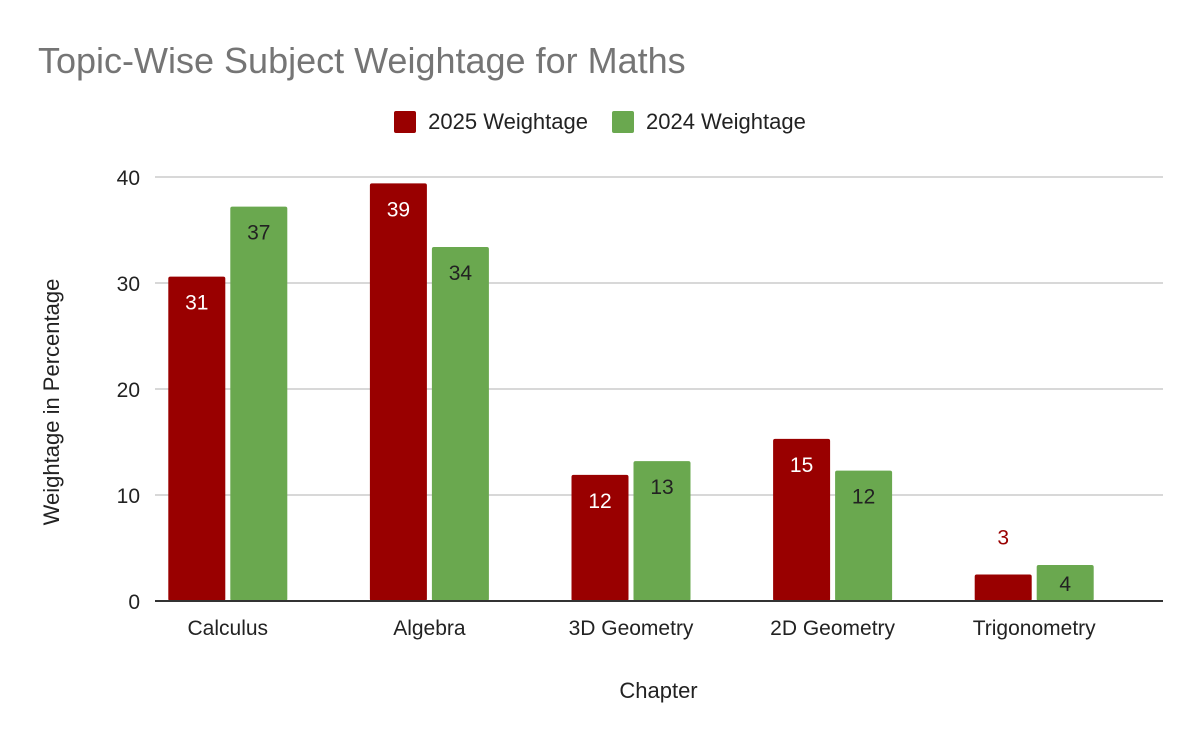 The image size is (1200, 742). I want to click on x-tick-label: Calculus, so click(228, 628).